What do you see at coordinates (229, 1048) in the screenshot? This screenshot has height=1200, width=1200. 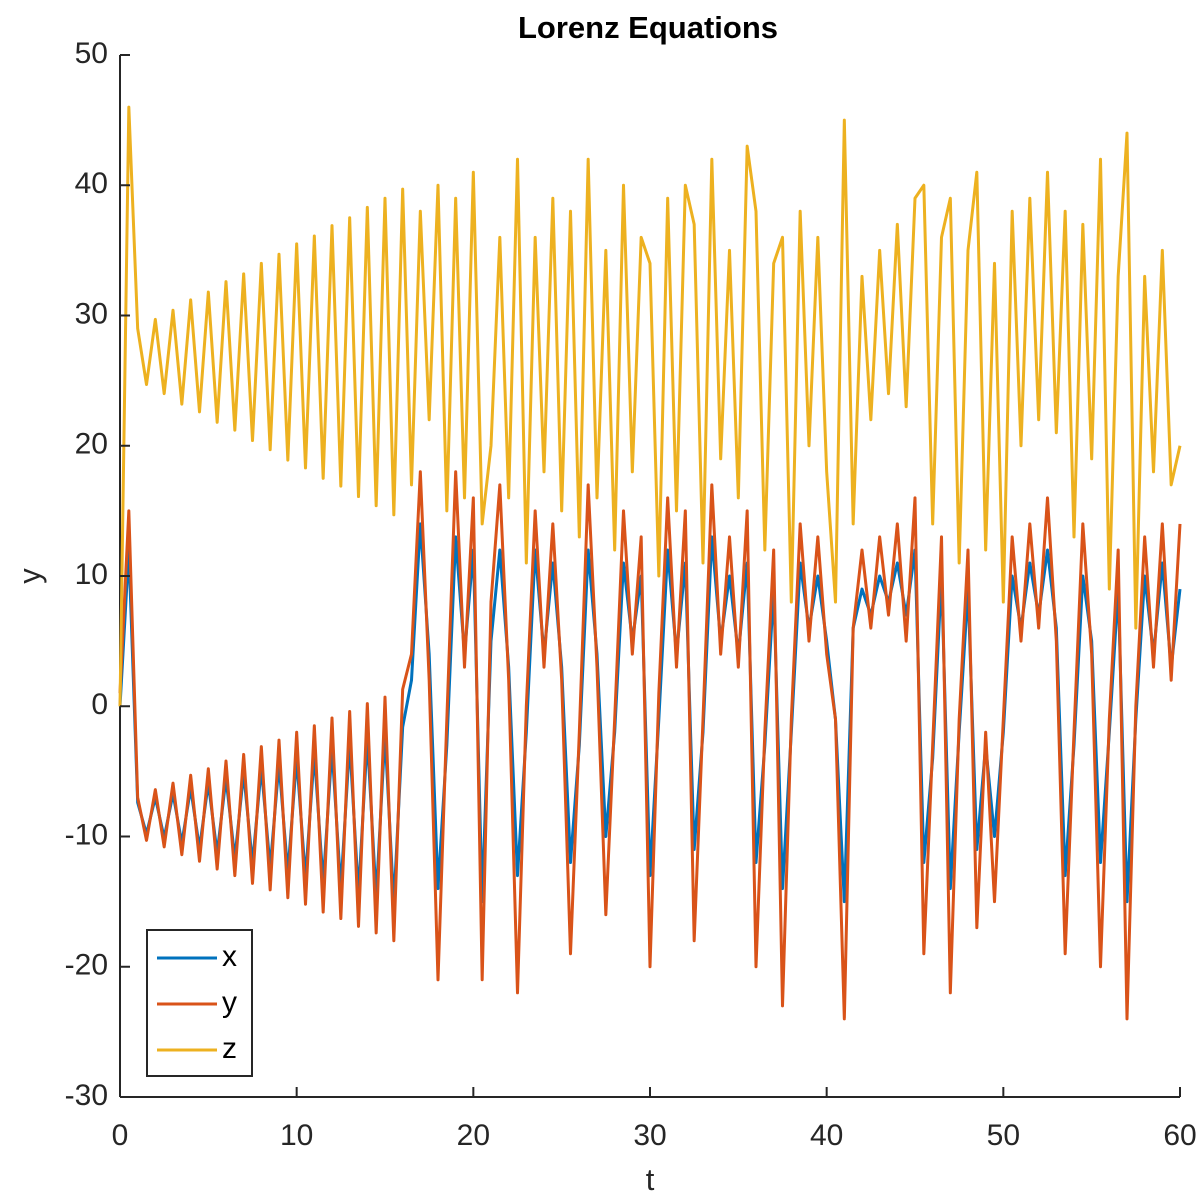 I see `legend-label: z` at bounding box center [229, 1048].